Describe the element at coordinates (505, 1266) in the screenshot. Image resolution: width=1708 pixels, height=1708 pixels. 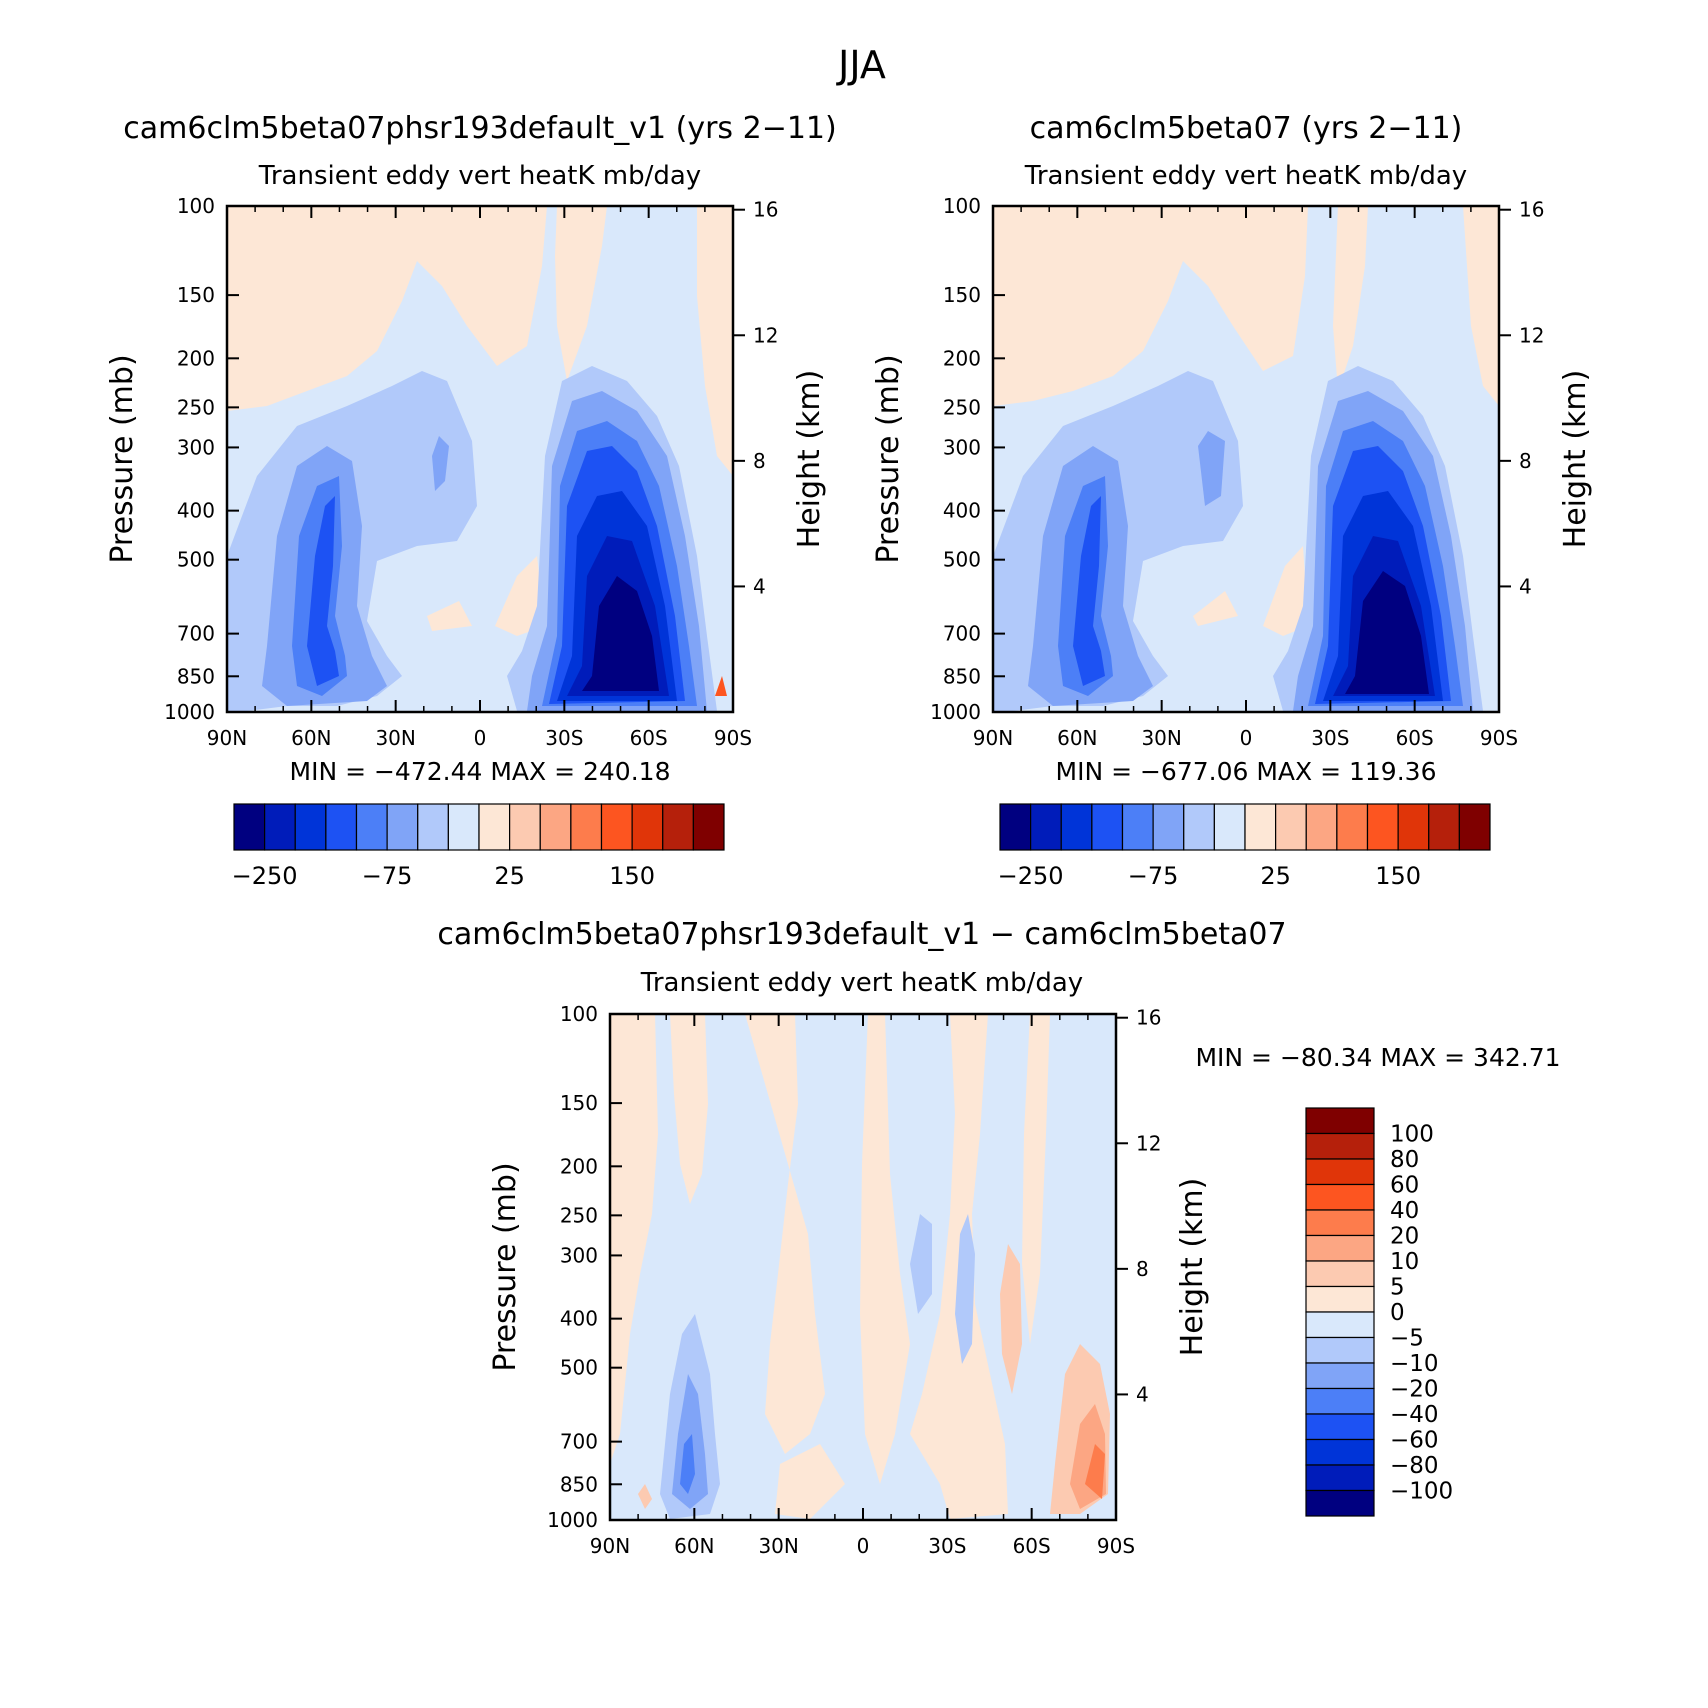
I see `panel-3-ylabel: Pressure (mb)` at that location.